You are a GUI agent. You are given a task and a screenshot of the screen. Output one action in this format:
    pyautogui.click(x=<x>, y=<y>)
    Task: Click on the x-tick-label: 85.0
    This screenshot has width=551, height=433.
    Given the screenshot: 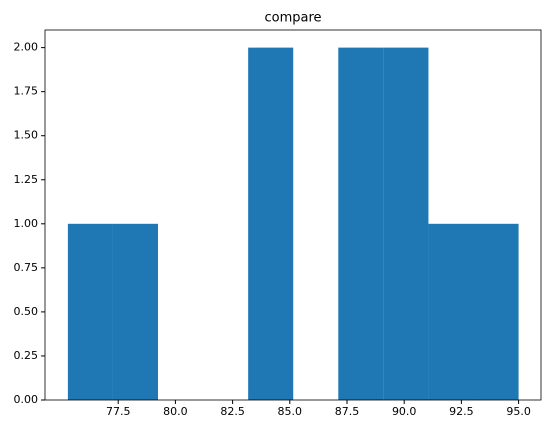 What is the action you would take?
    pyautogui.click(x=290, y=411)
    